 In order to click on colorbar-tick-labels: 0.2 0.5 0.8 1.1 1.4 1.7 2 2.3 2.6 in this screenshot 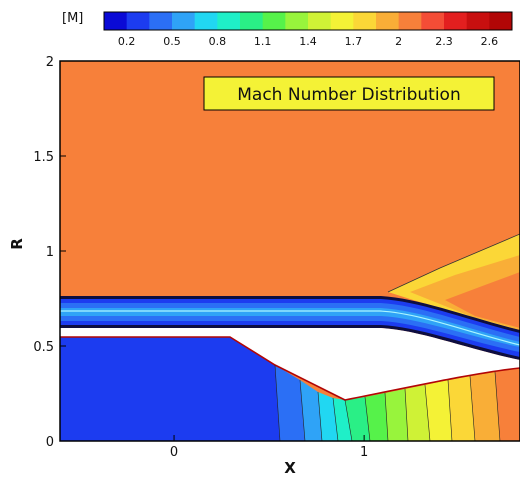, I will do `click(308, 41)`.